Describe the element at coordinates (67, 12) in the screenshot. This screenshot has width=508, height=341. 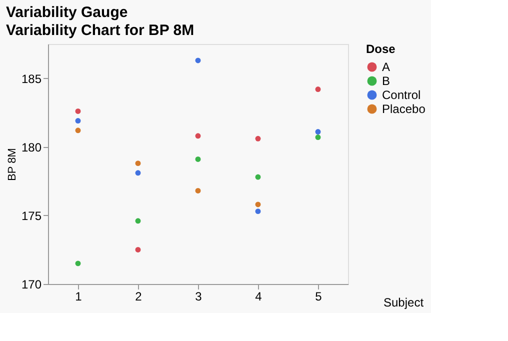
I see `chart-title: Variability Gauge` at that location.